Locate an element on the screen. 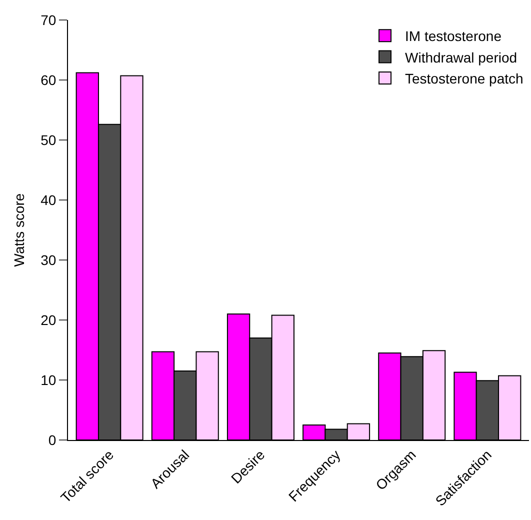  y-tick-label: 50 is located at coordinates (48, 140).